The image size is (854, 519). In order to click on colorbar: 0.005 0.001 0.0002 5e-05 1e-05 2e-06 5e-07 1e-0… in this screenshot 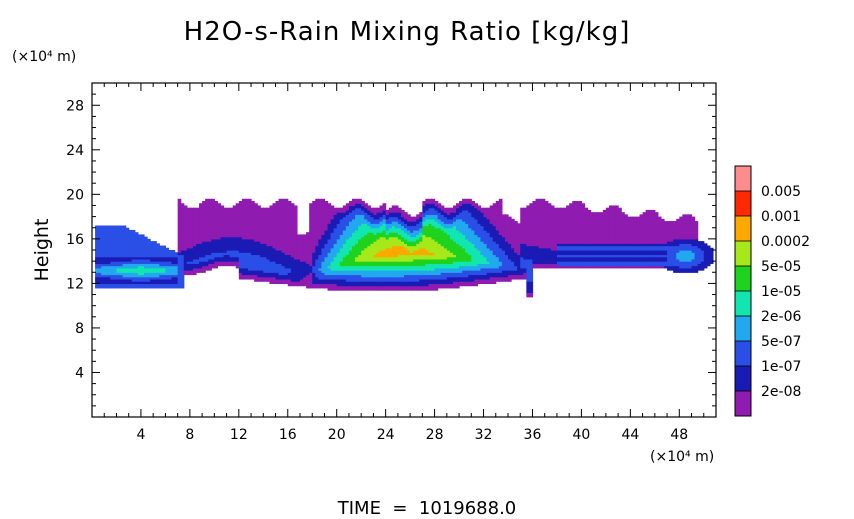, I will do `click(772, 291)`.